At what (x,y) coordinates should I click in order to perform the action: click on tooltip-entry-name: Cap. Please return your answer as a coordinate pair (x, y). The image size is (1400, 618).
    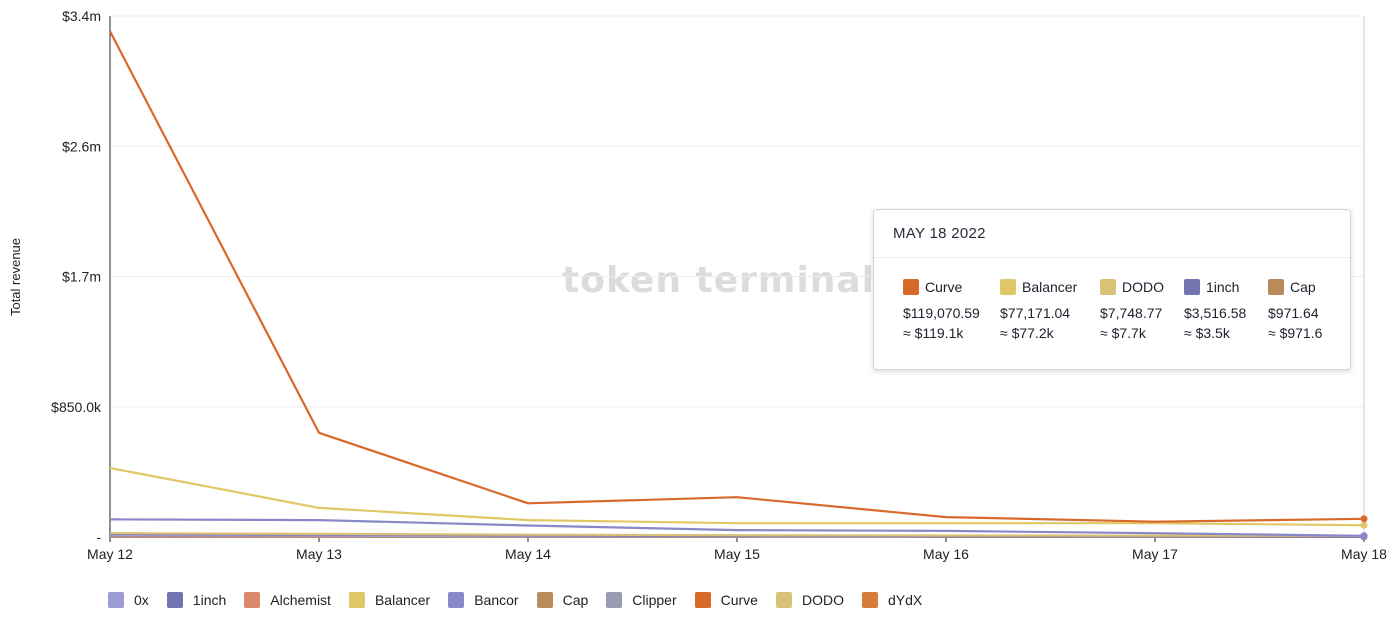
    Looking at the image, I should click on (1303, 287).